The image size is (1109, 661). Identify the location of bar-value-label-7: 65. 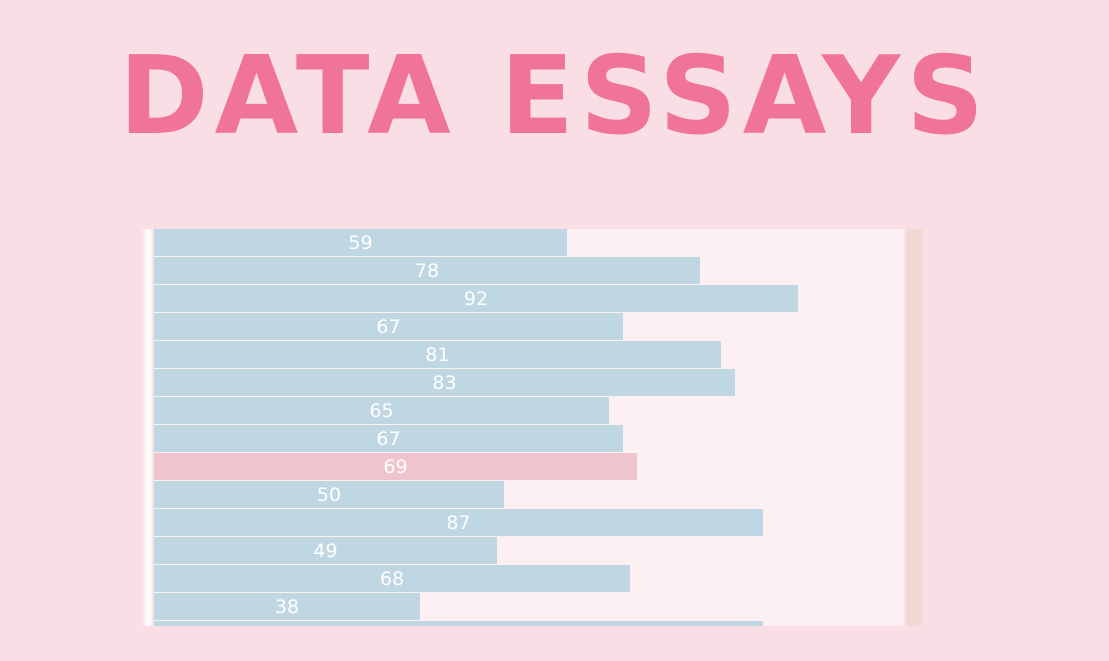
(381, 411).